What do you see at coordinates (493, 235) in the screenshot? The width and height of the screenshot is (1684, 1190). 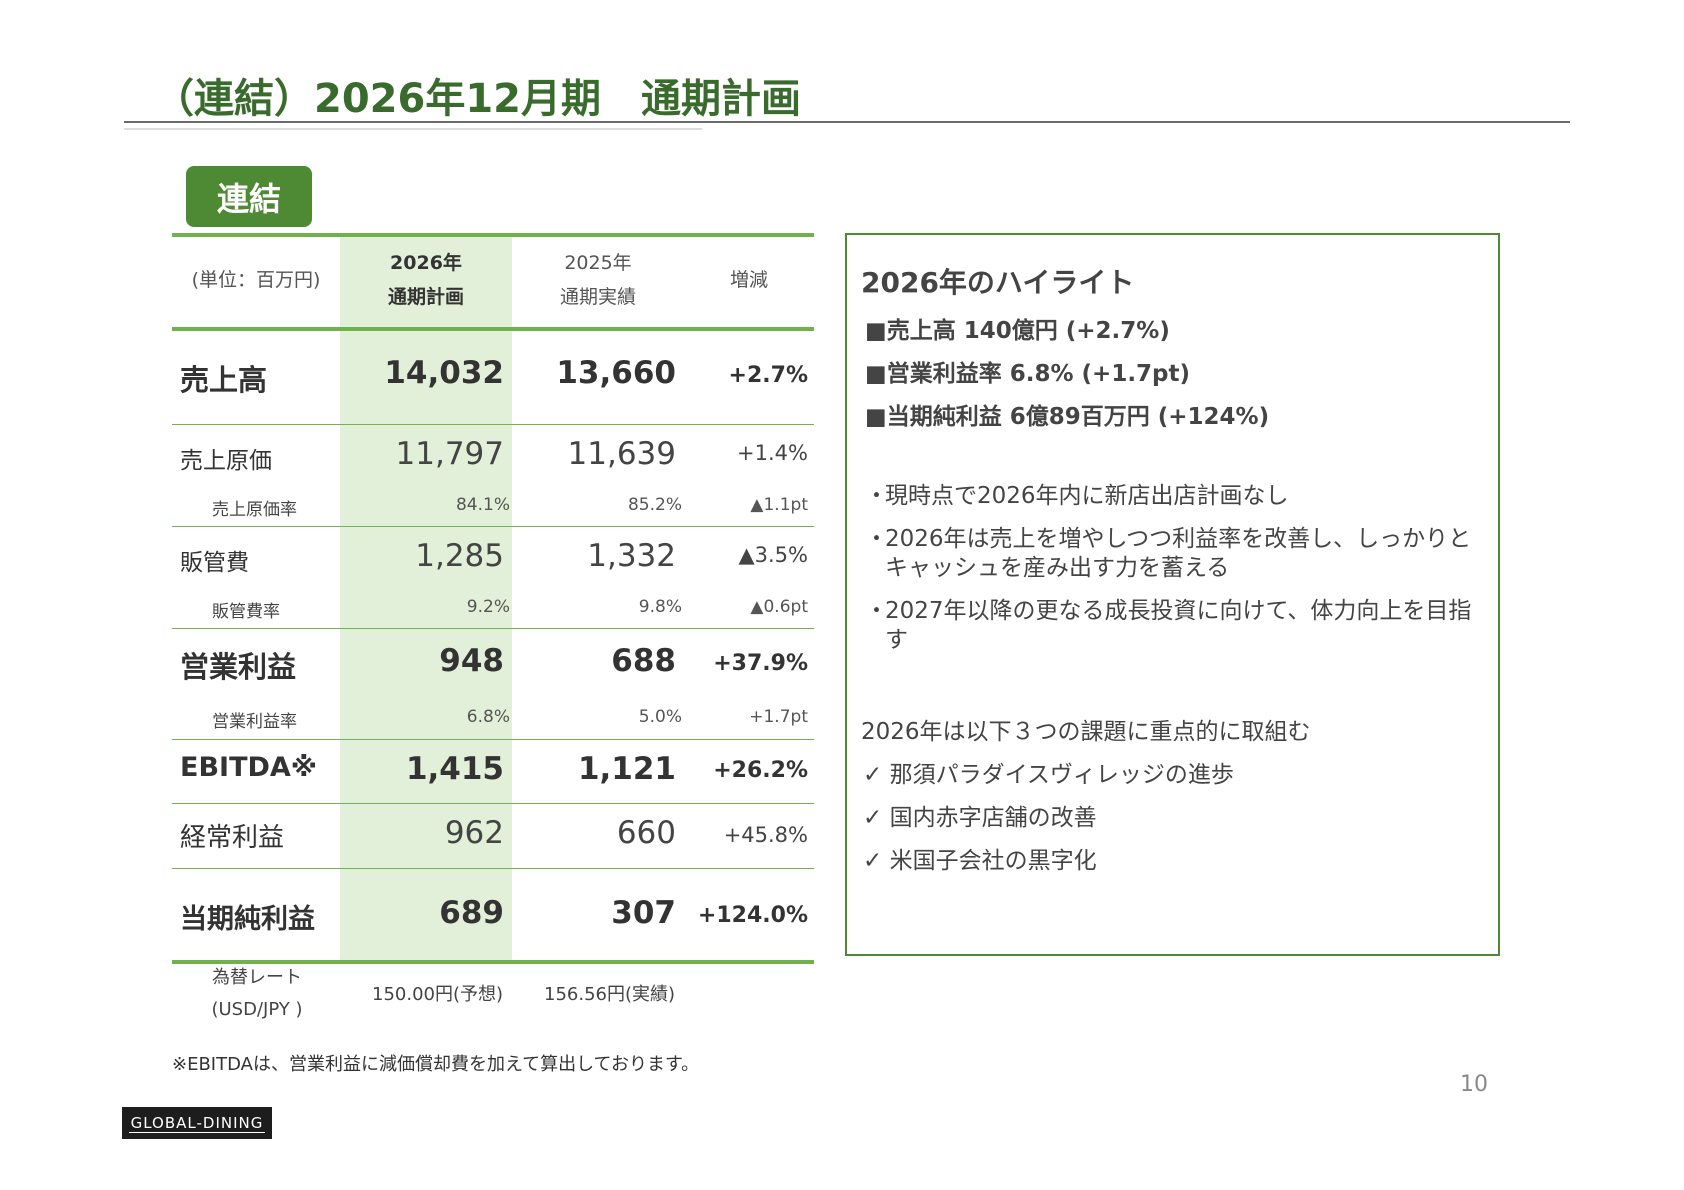 I see `table-top-rule` at bounding box center [493, 235].